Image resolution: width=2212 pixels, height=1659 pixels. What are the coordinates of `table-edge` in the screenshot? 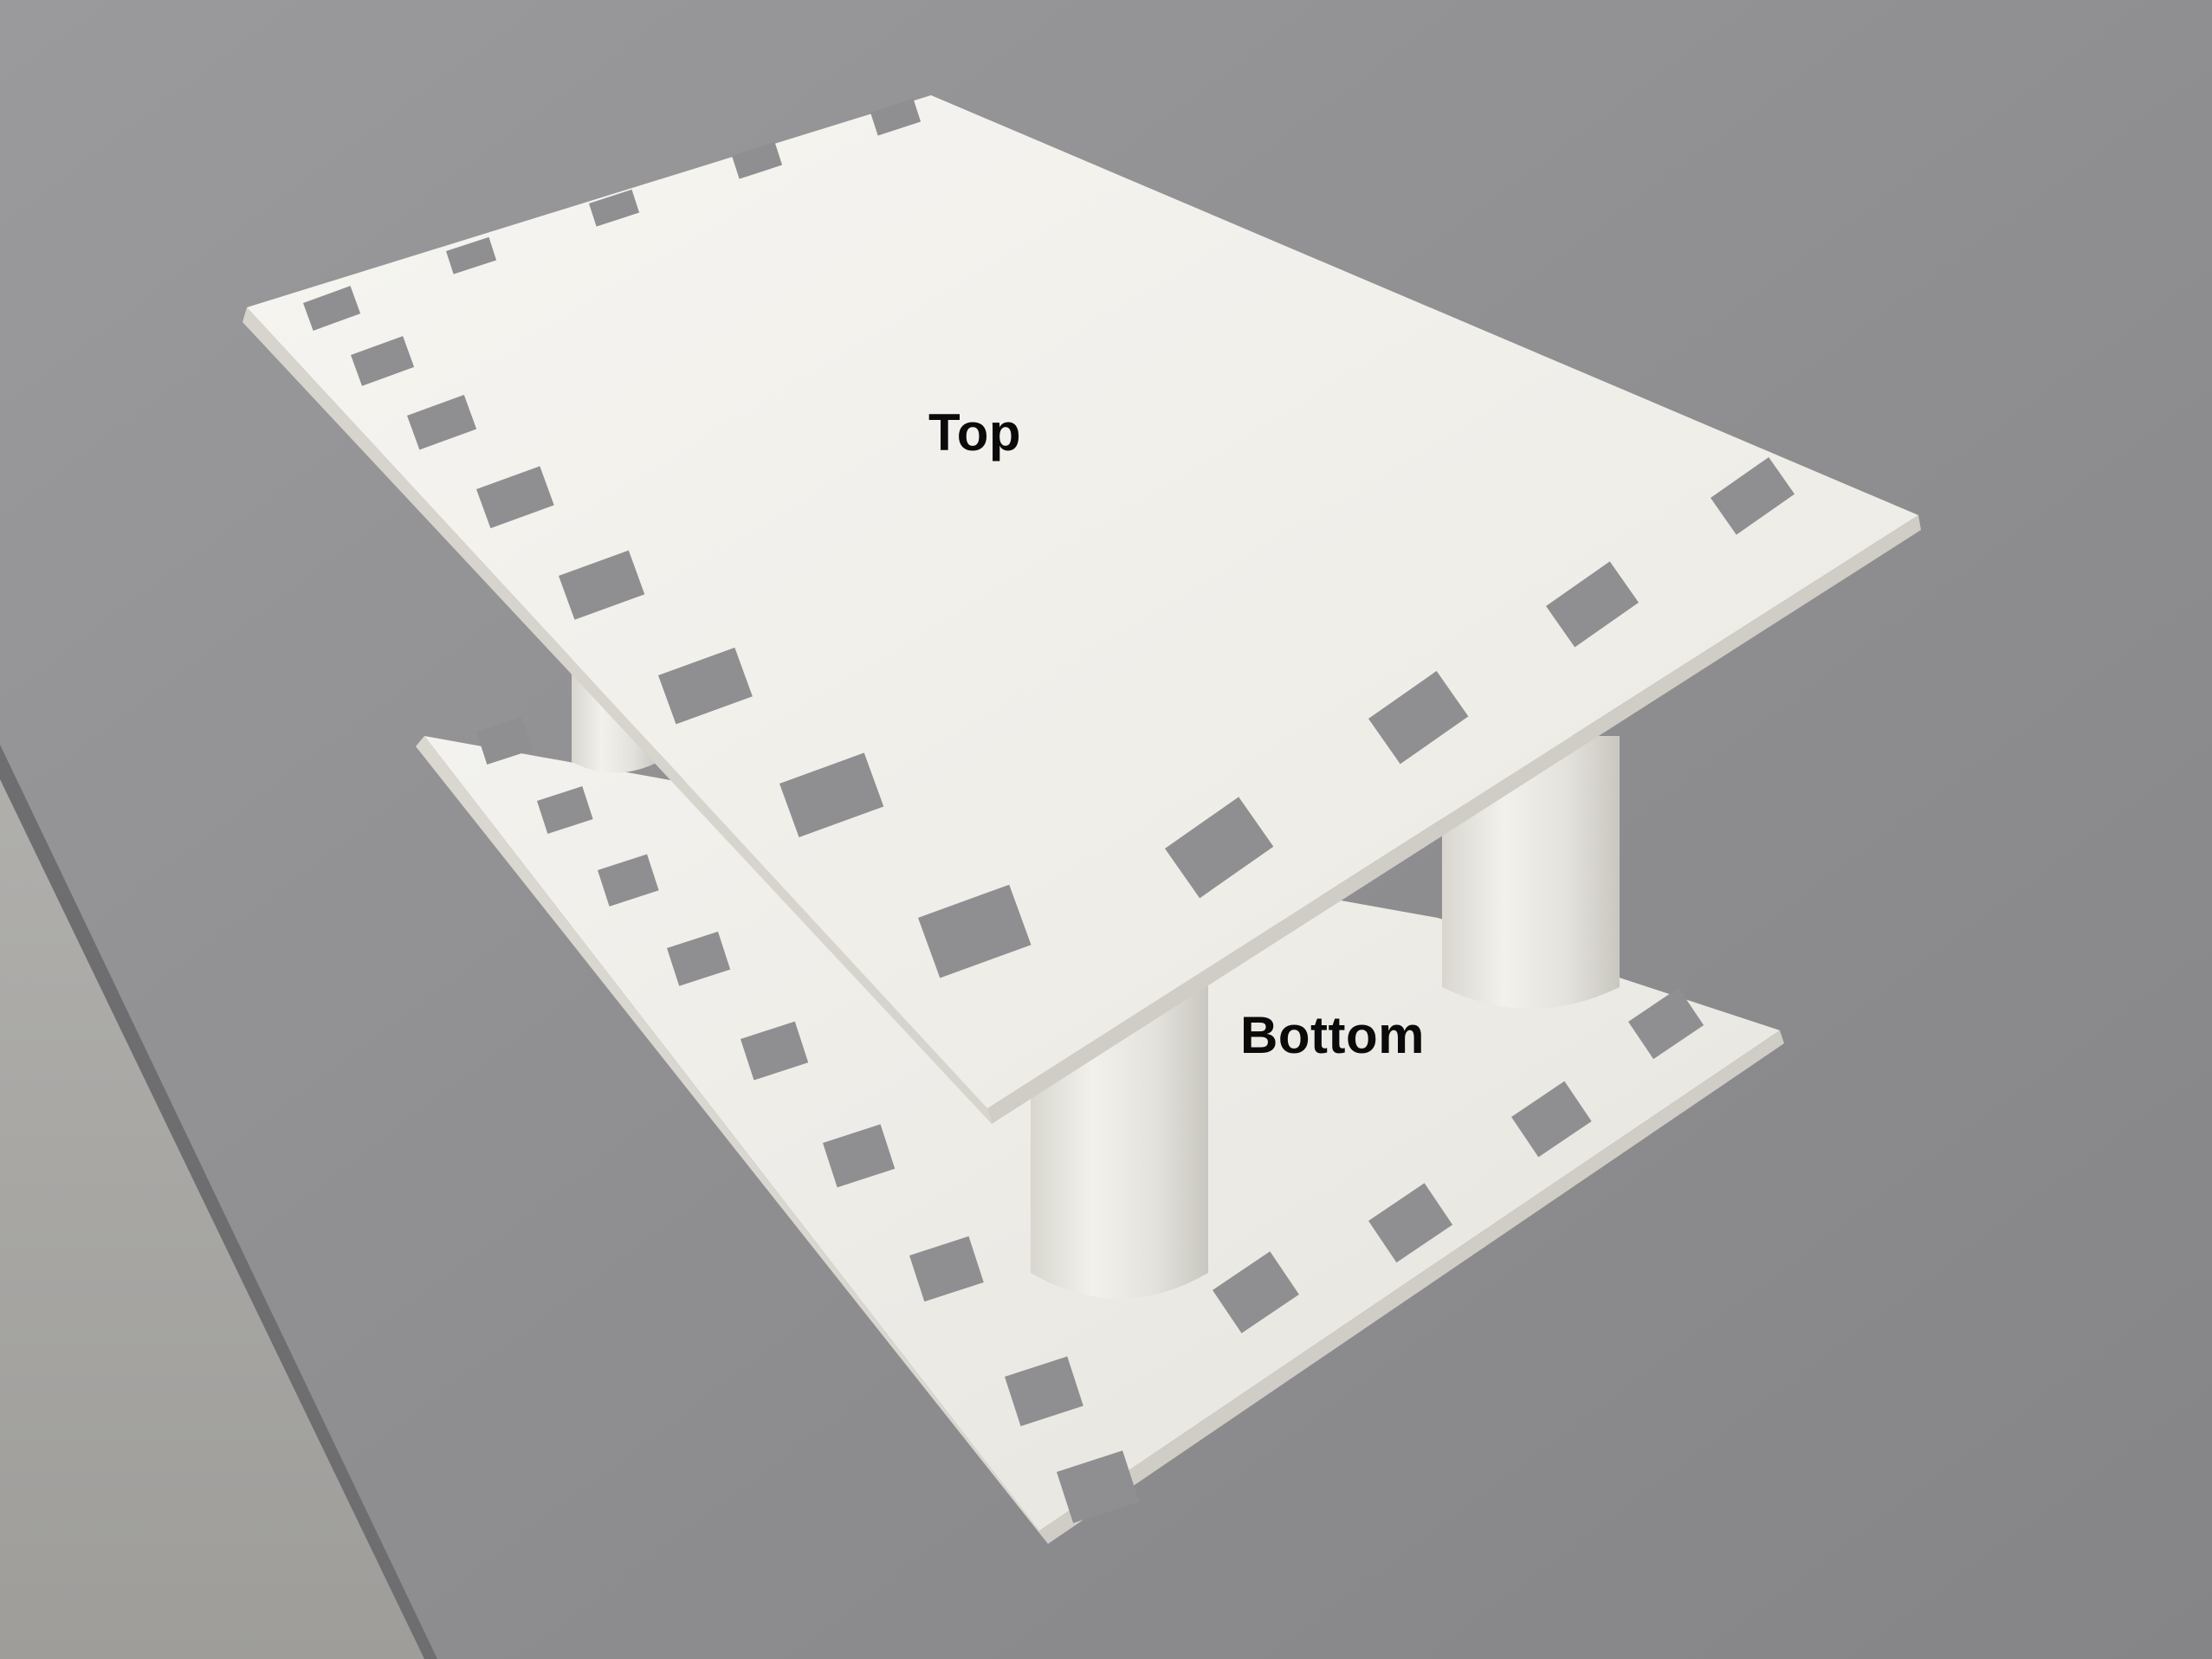 It's located at (218, 1202).